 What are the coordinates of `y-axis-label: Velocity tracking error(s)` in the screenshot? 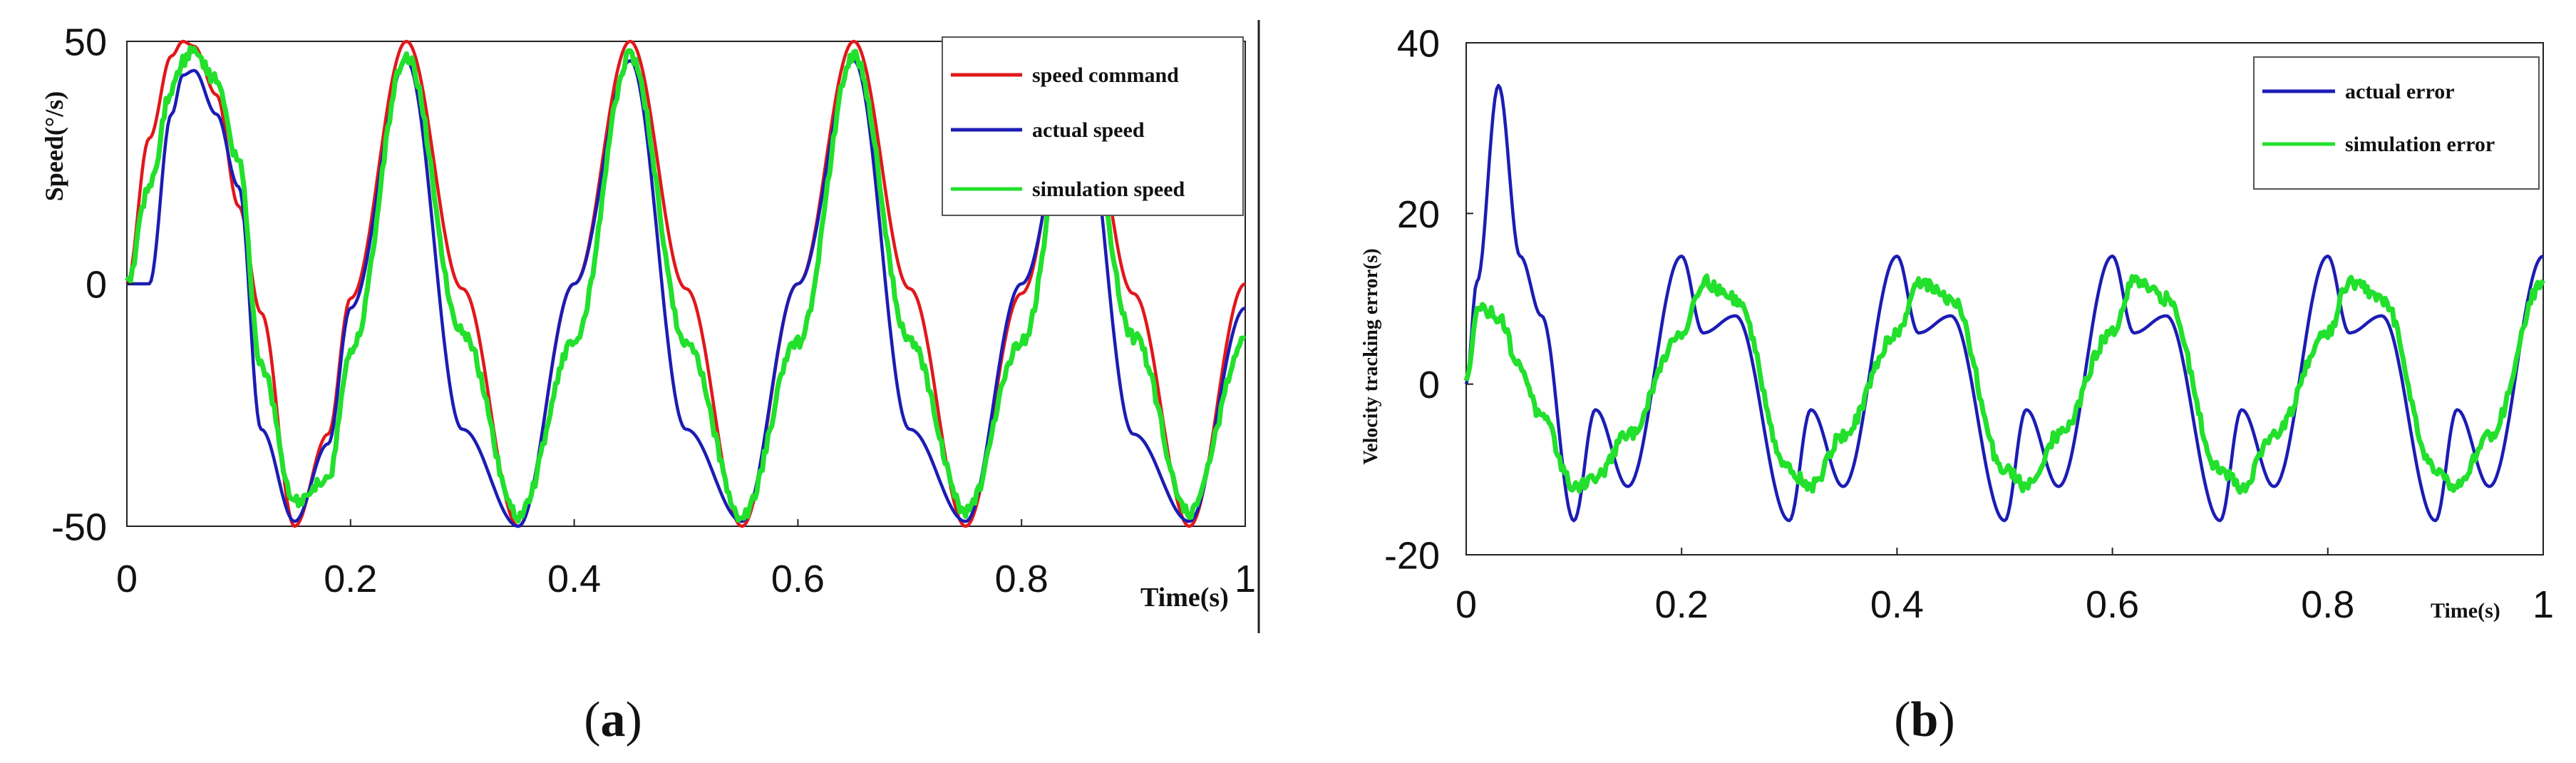 It's located at (1371, 356).